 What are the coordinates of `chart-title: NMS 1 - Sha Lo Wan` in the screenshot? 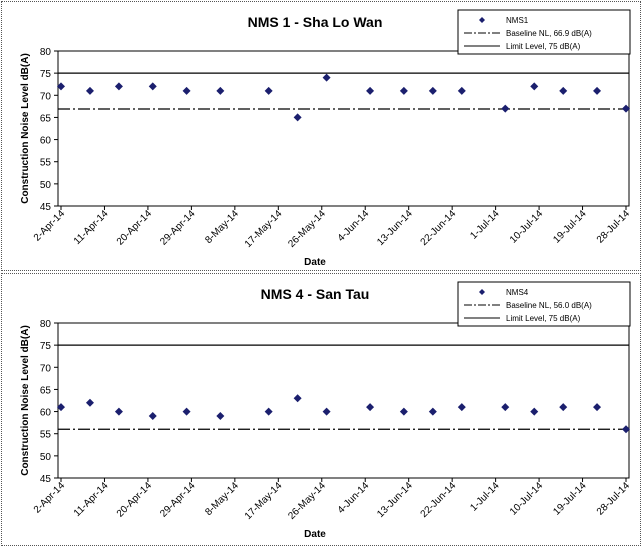 It's located at (315, 22).